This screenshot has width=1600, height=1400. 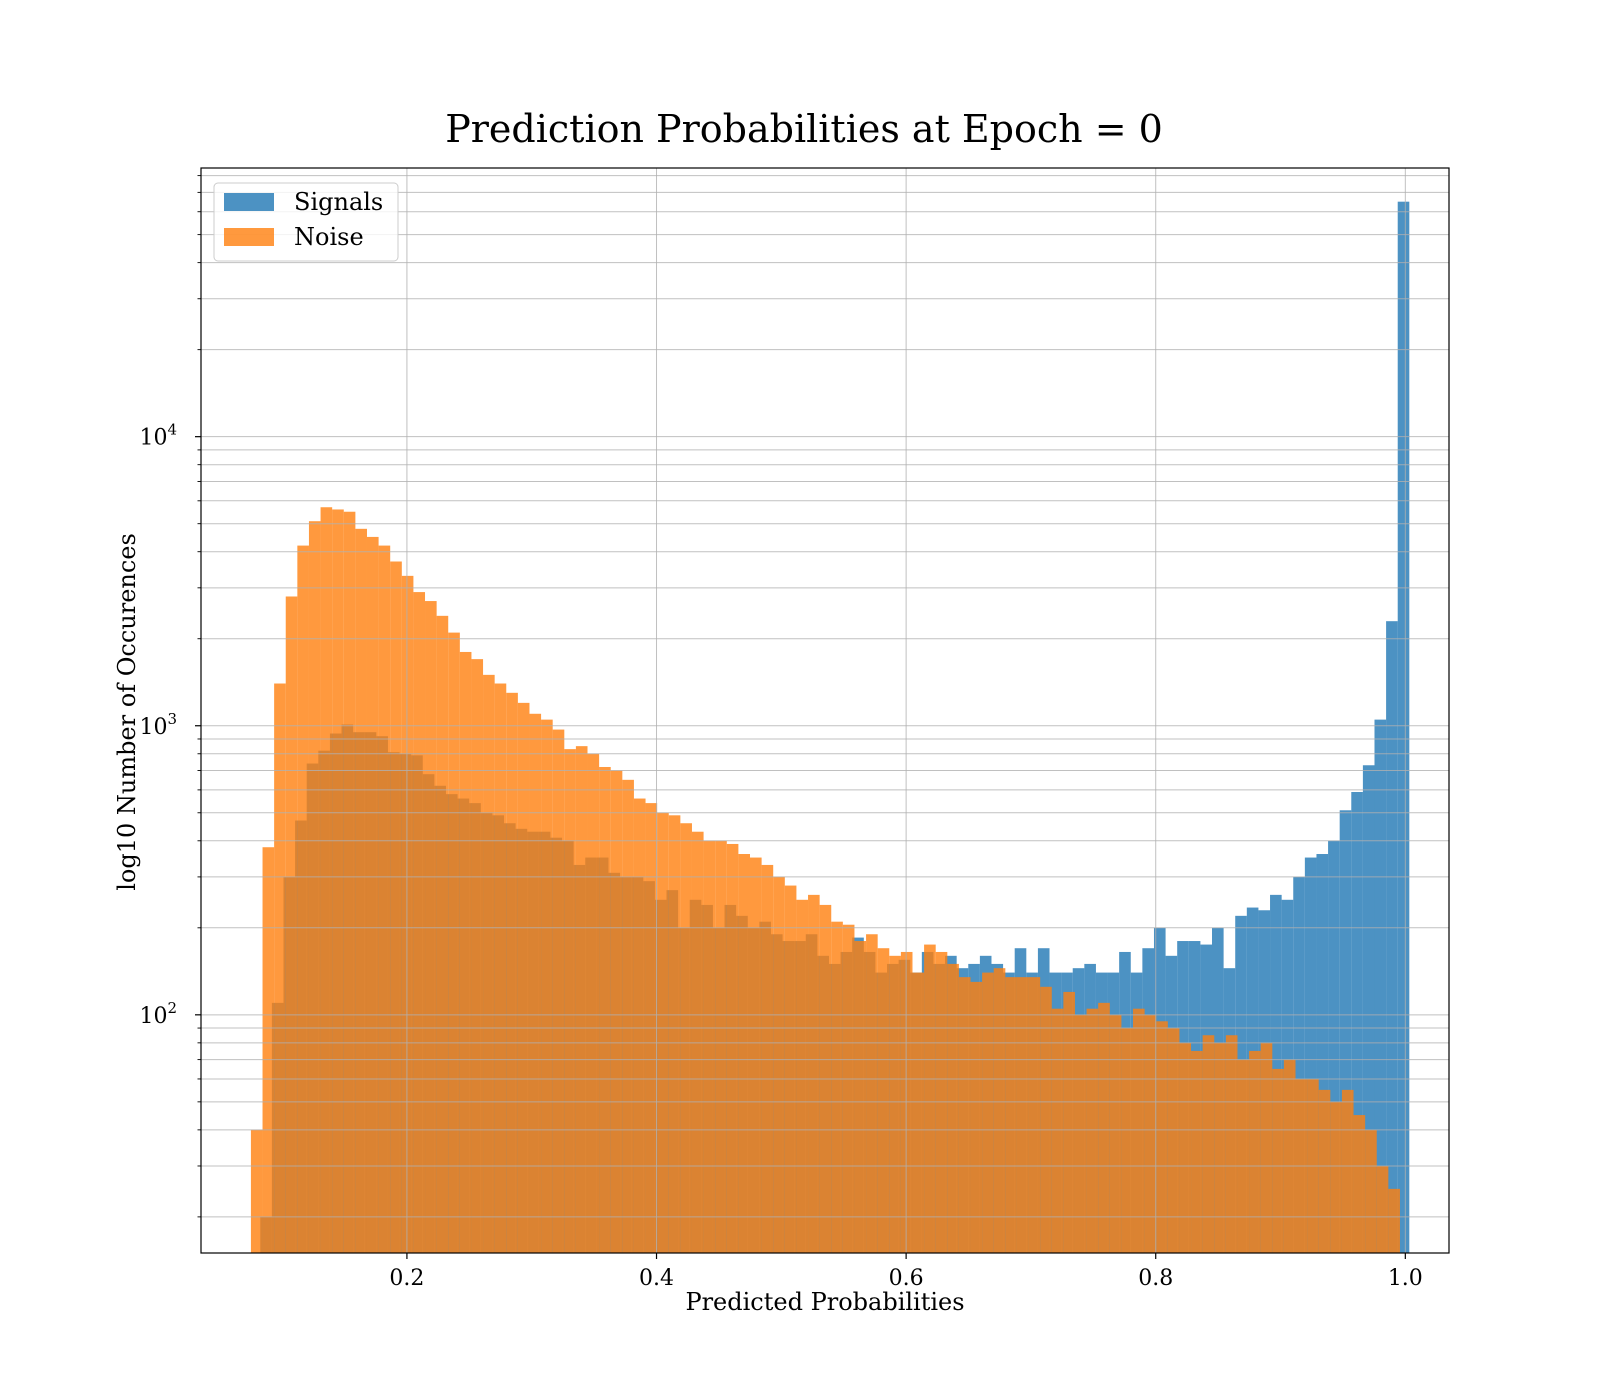 What do you see at coordinates (158, 436) in the screenshot?
I see `y-tick-label: 10⁴` at bounding box center [158, 436].